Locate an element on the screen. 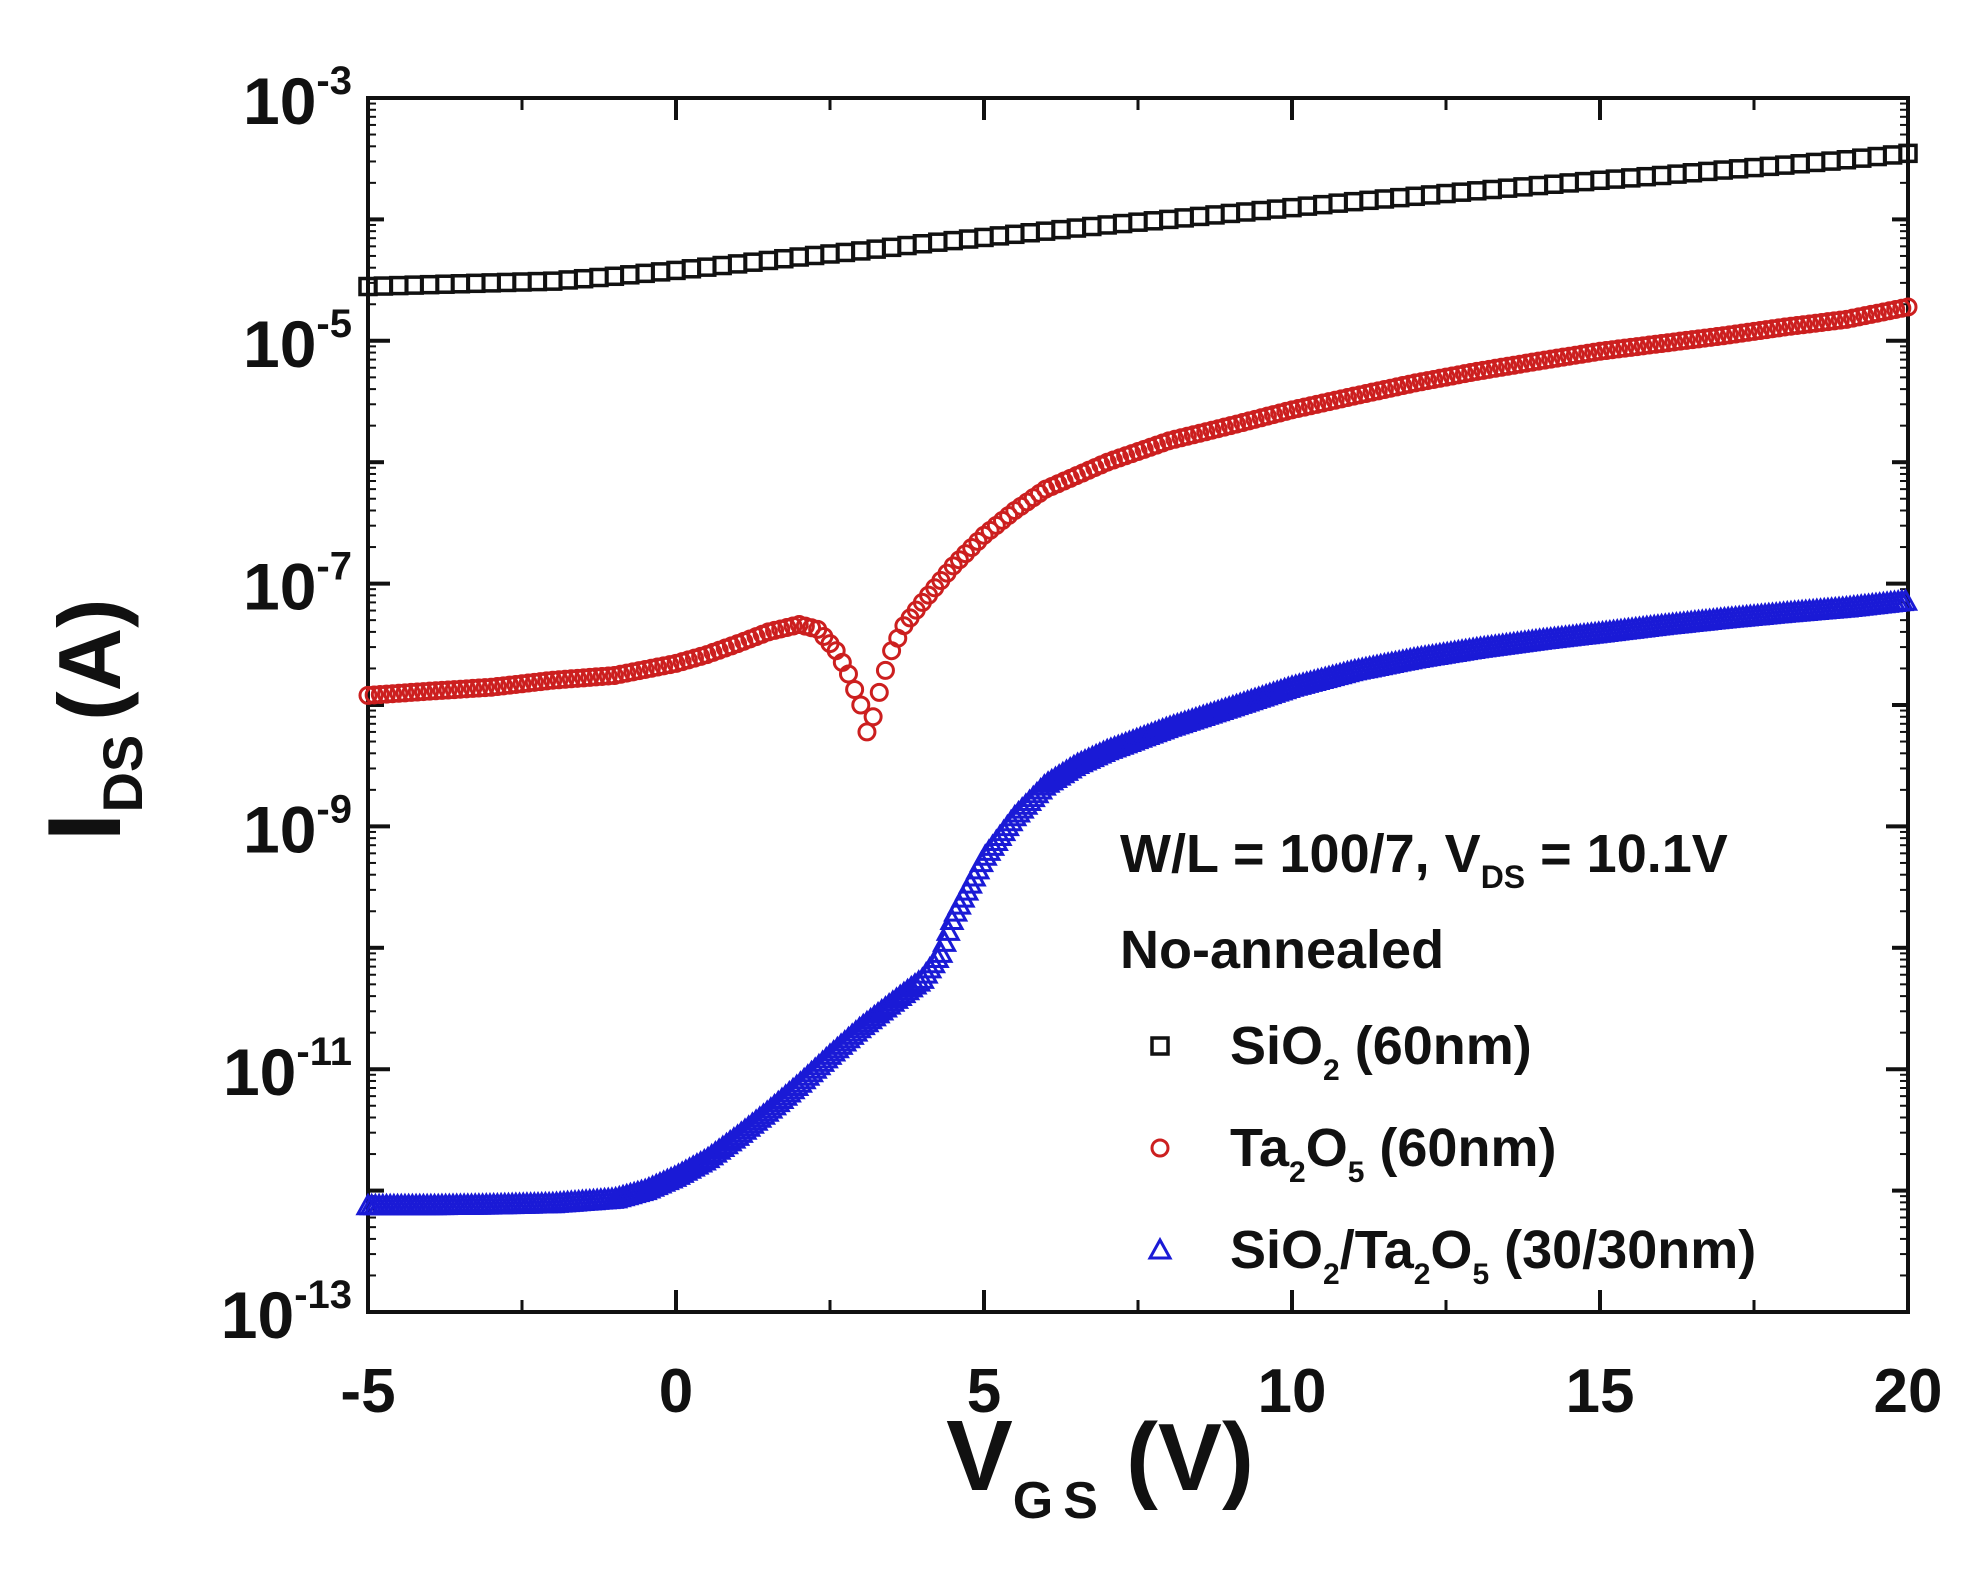 This screenshot has width=1962, height=1572. legend-label-subscript: 2 is located at coordinates (1331, 1070).